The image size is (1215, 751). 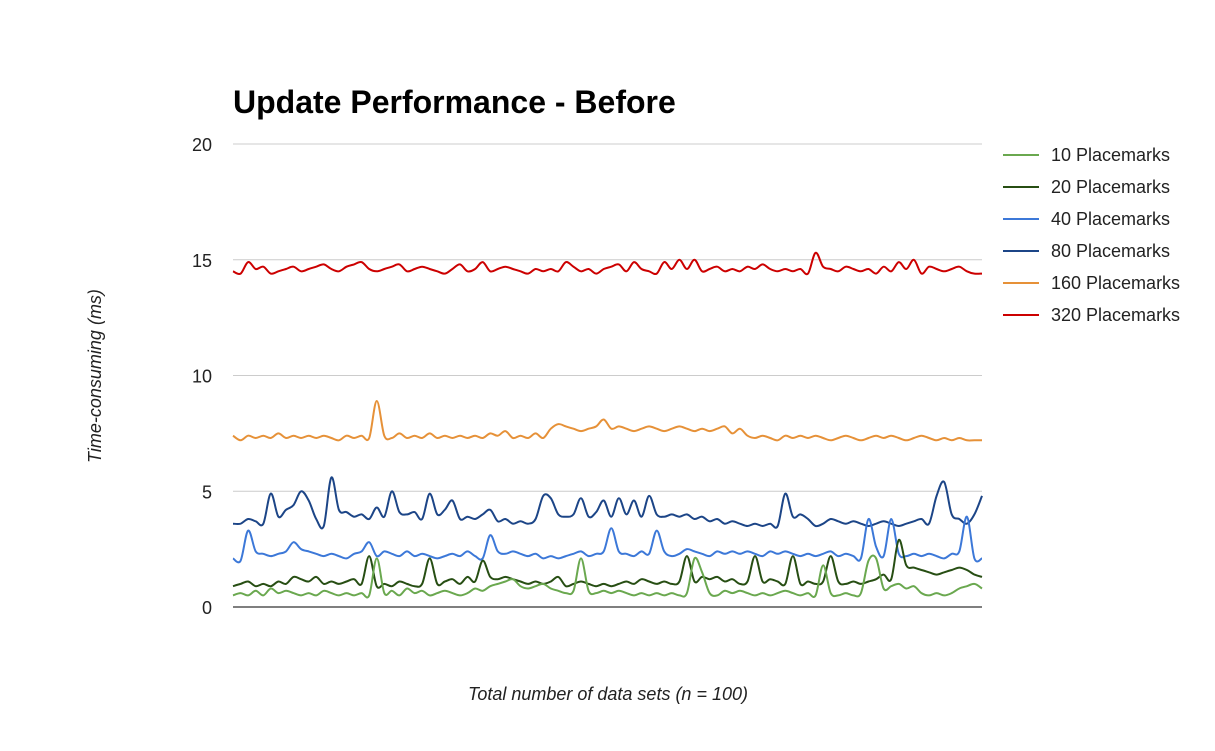 I want to click on legend-item: 80 Placemarks, so click(x=1086, y=251).